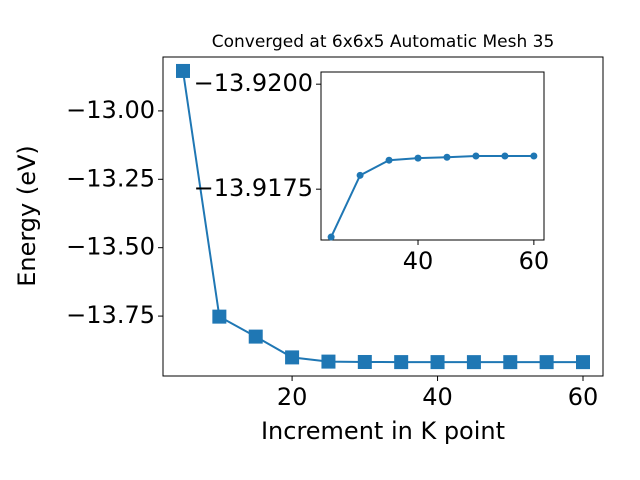  What do you see at coordinates (253, 83) in the screenshot?
I see `y-tick-label: −13.9200` at bounding box center [253, 83].